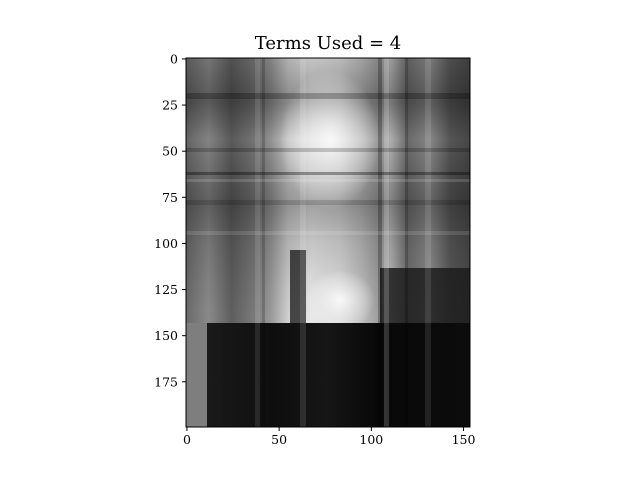 This screenshot has height=480, width=640. Describe the element at coordinates (340, 300) in the screenshot. I see `bright-region-lower` at that location.